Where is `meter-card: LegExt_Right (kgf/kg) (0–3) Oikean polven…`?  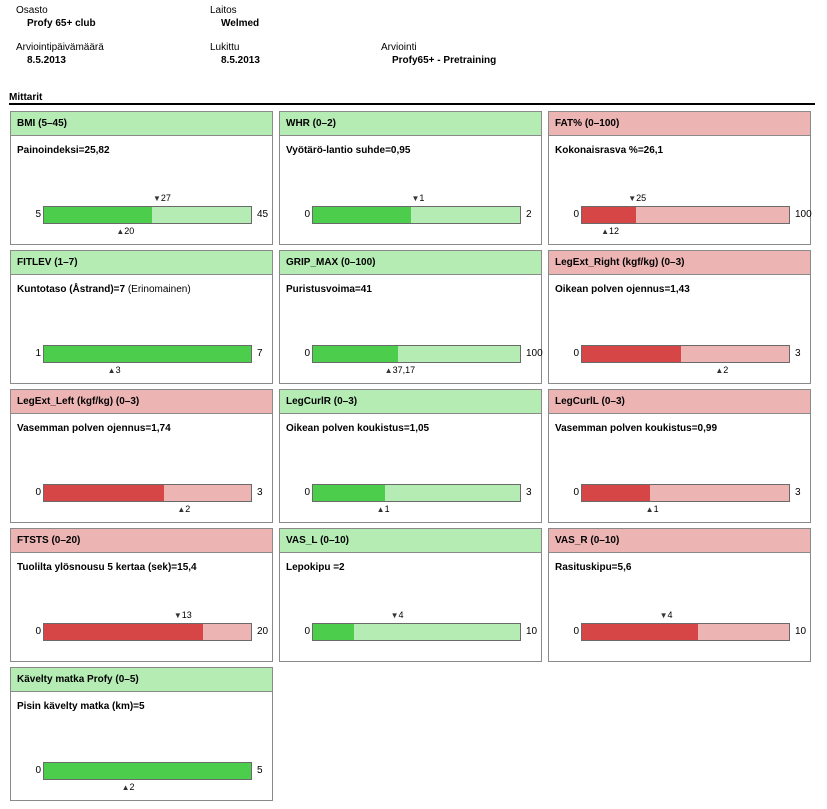
meter-card: LegExt_Right (kgf/kg) (0–3) Oikean polven… is located at coordinates (679, 317).